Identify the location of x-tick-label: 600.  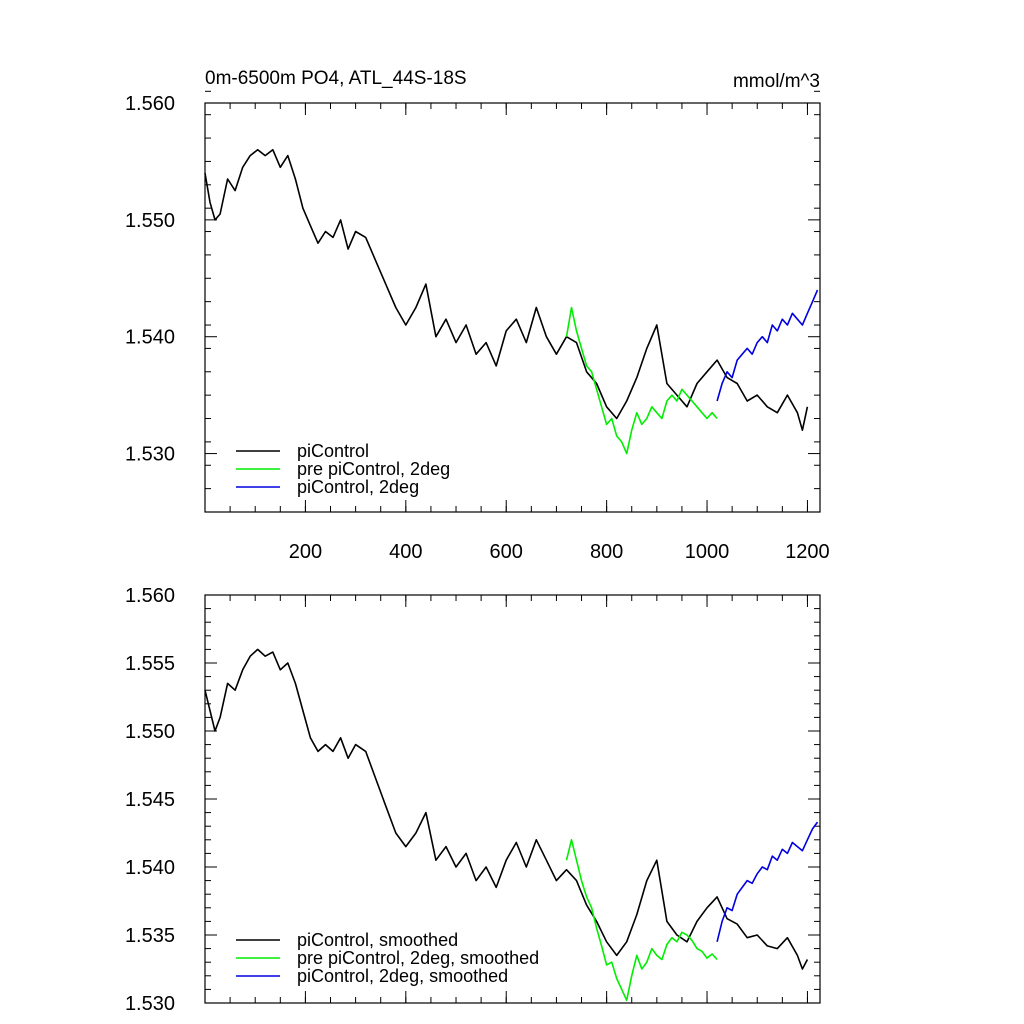
(506, 552).